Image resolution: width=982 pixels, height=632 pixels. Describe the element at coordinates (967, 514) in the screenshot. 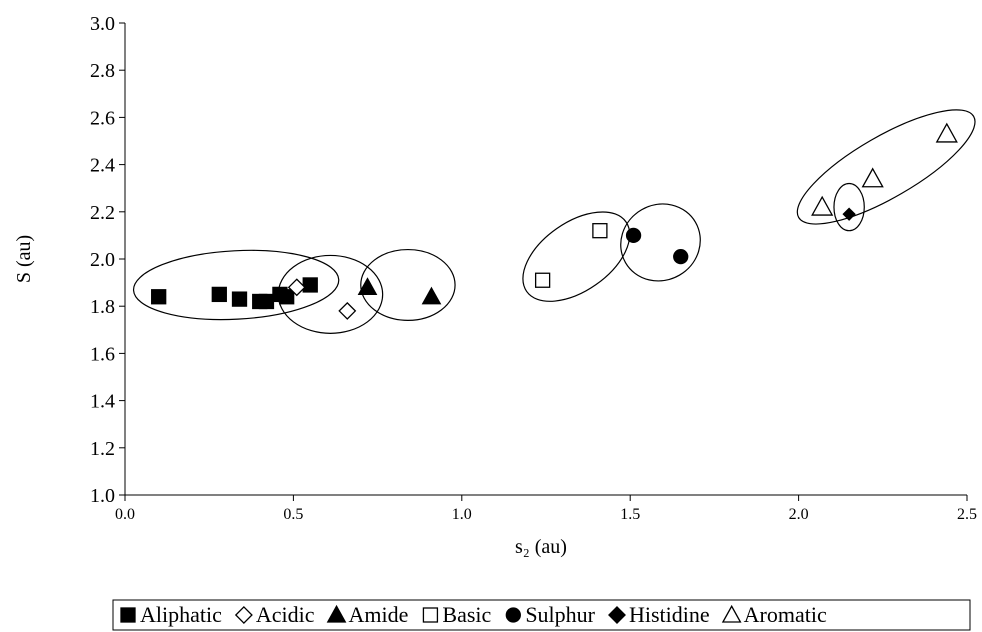

I see `x-tick-label: 2.5` at that location.